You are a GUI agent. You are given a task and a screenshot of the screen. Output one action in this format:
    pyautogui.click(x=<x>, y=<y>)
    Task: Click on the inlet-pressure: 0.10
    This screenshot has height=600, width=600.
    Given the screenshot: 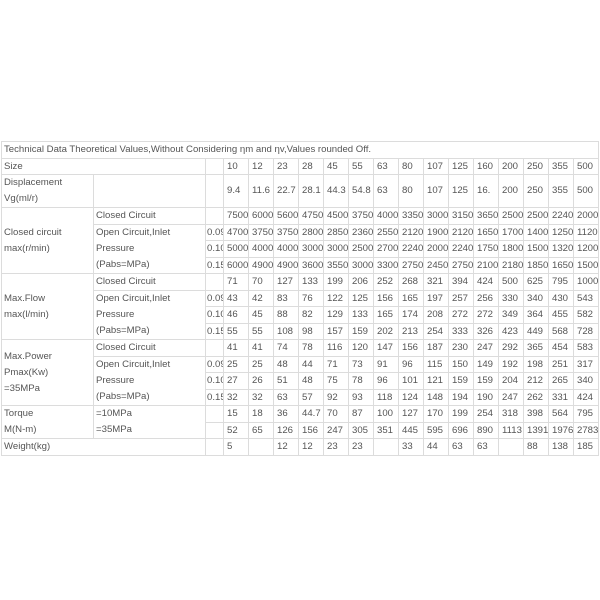 What is the action you would take?
    pyautogui.click(x=214, y=315)
    